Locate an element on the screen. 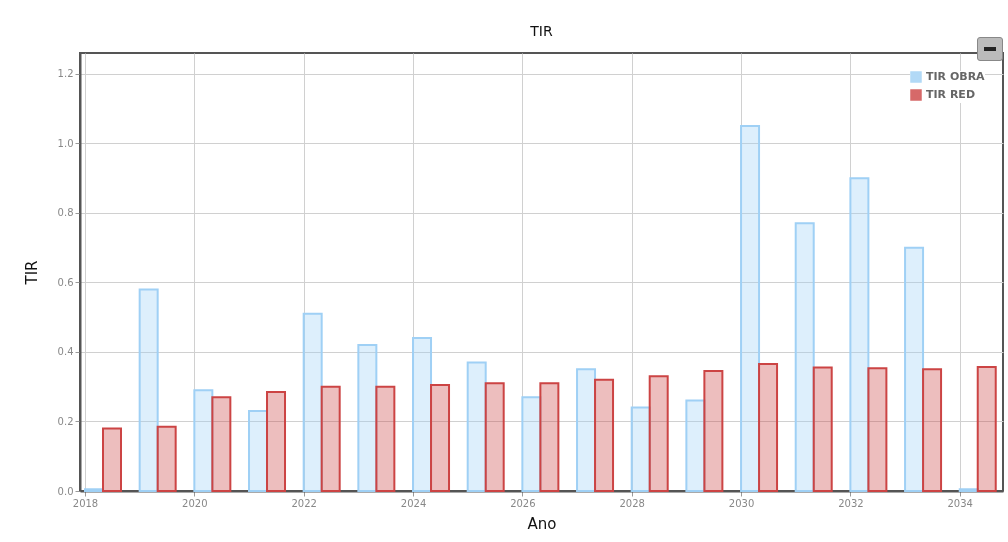  y-tick-label: 0.8 is located at coordinates (65, 213).